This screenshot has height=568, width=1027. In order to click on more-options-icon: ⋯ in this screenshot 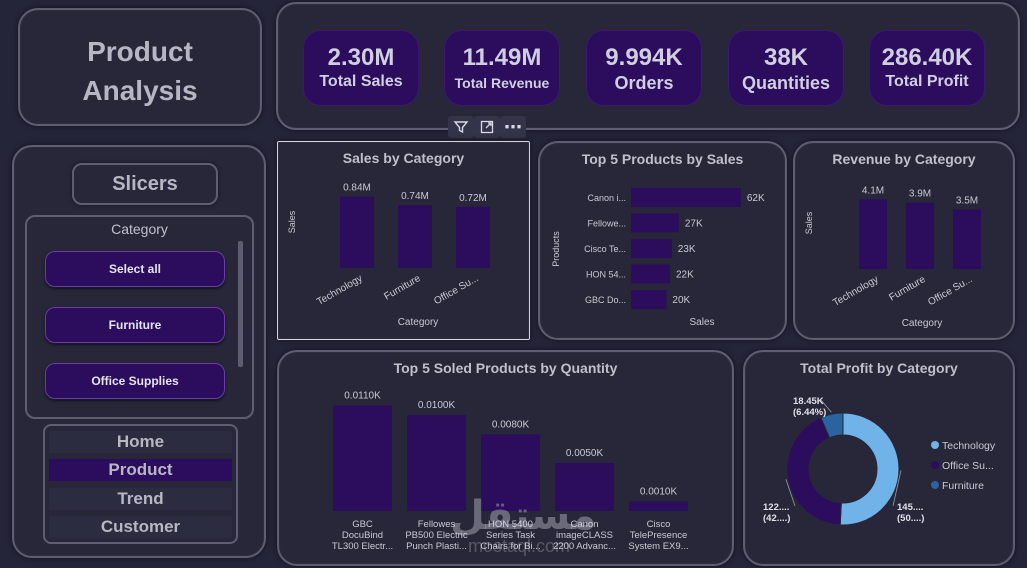, I will do `click(513, 127)`.